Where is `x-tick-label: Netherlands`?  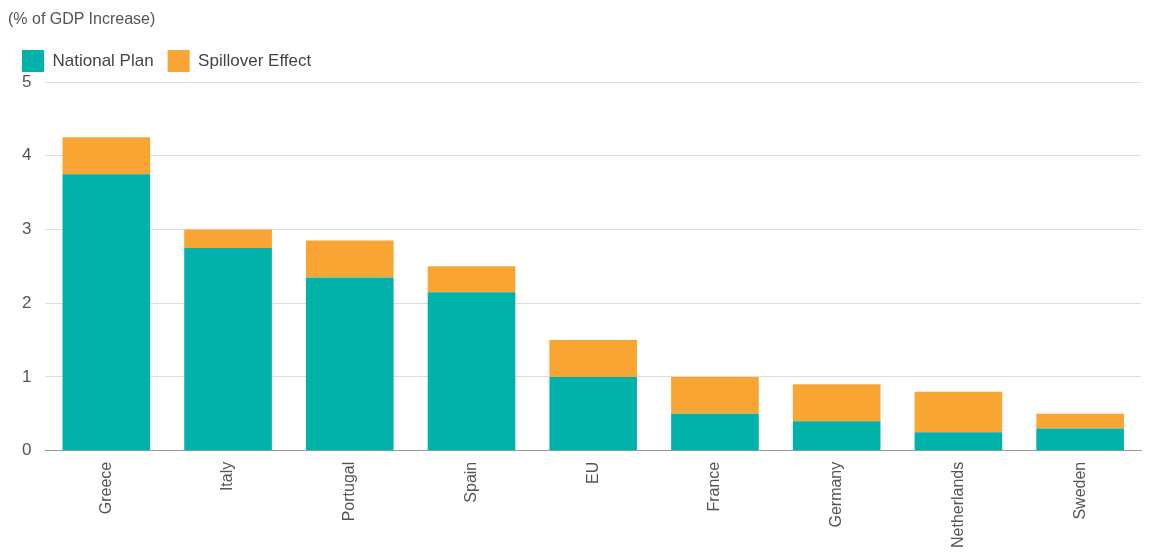 x-tick-label: Netherlands is located at coordinates (957, 505).